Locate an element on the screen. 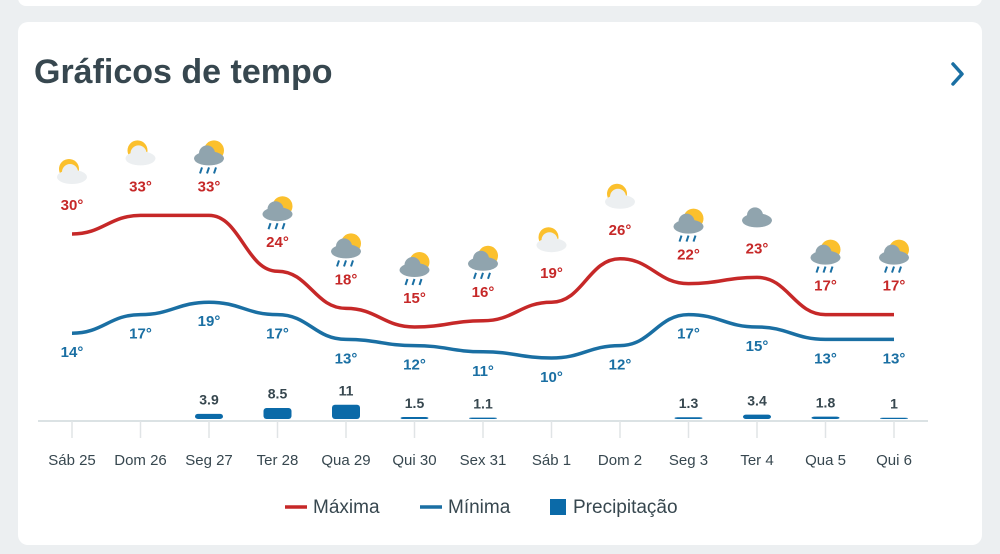 The width and height of the screenshot is (1000, 554). x-tick-label: Qui 6 is located at coordinates (894, 460).